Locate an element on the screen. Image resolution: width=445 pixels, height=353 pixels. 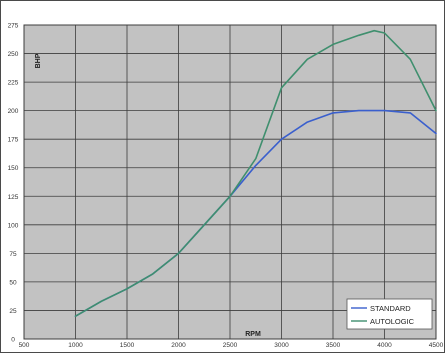
x-tick-label: 1500 is located at coordinates (127, 345).